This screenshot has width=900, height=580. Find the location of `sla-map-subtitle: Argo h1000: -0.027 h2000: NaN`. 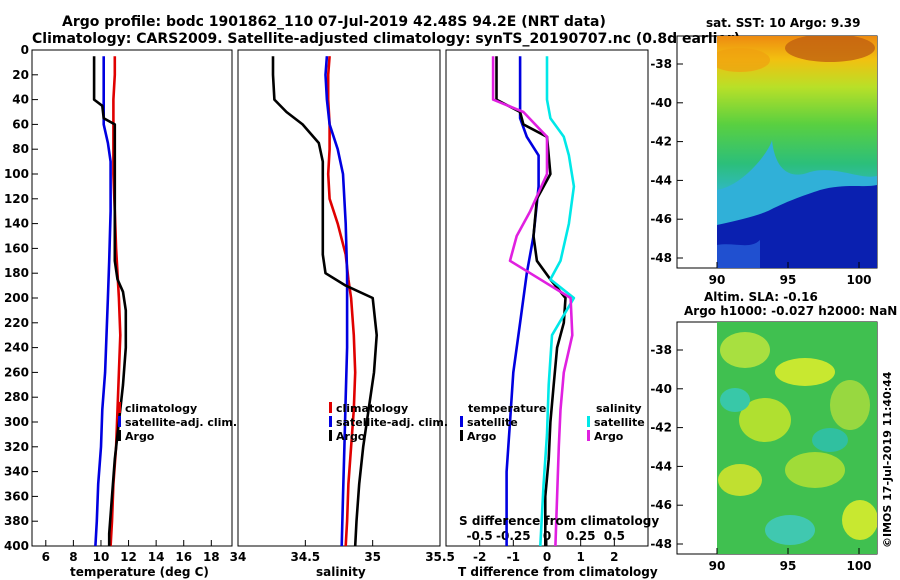

sla-map-subtitle: Argo h1000: -0.027 h2000: NaN is located at coordinates (790, 311).